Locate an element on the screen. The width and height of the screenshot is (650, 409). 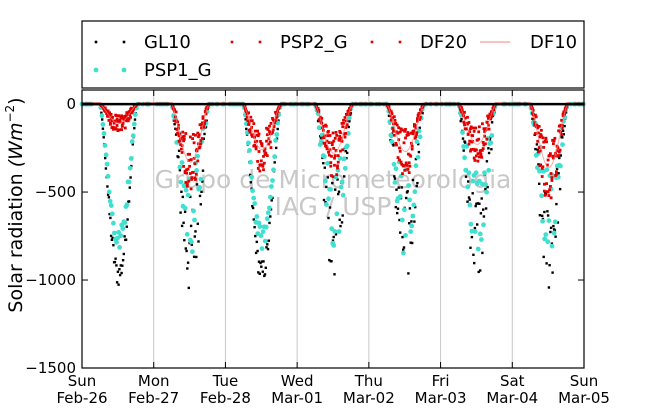
y-tick-label: 0 is located at coordinates (71, 104).